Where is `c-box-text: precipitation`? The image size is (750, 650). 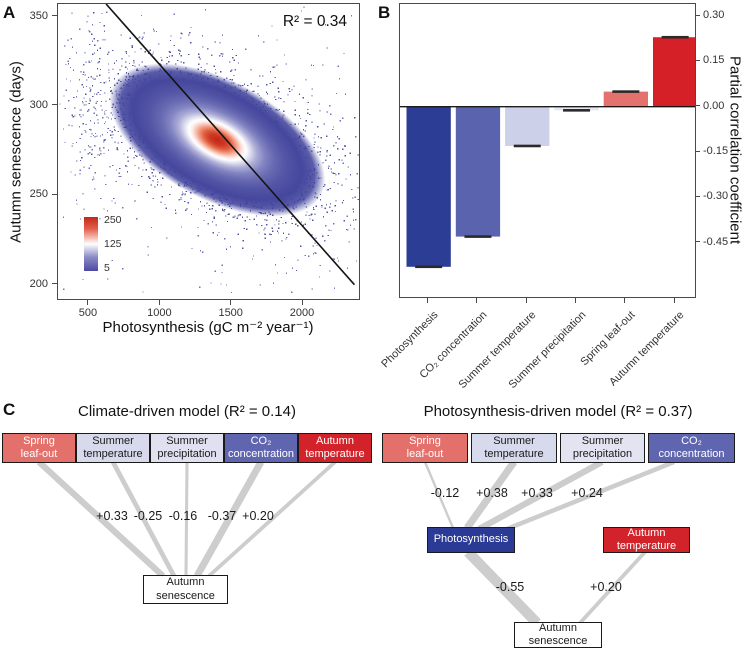 c-box-text: precipitation is located at coordinates (602, 454).